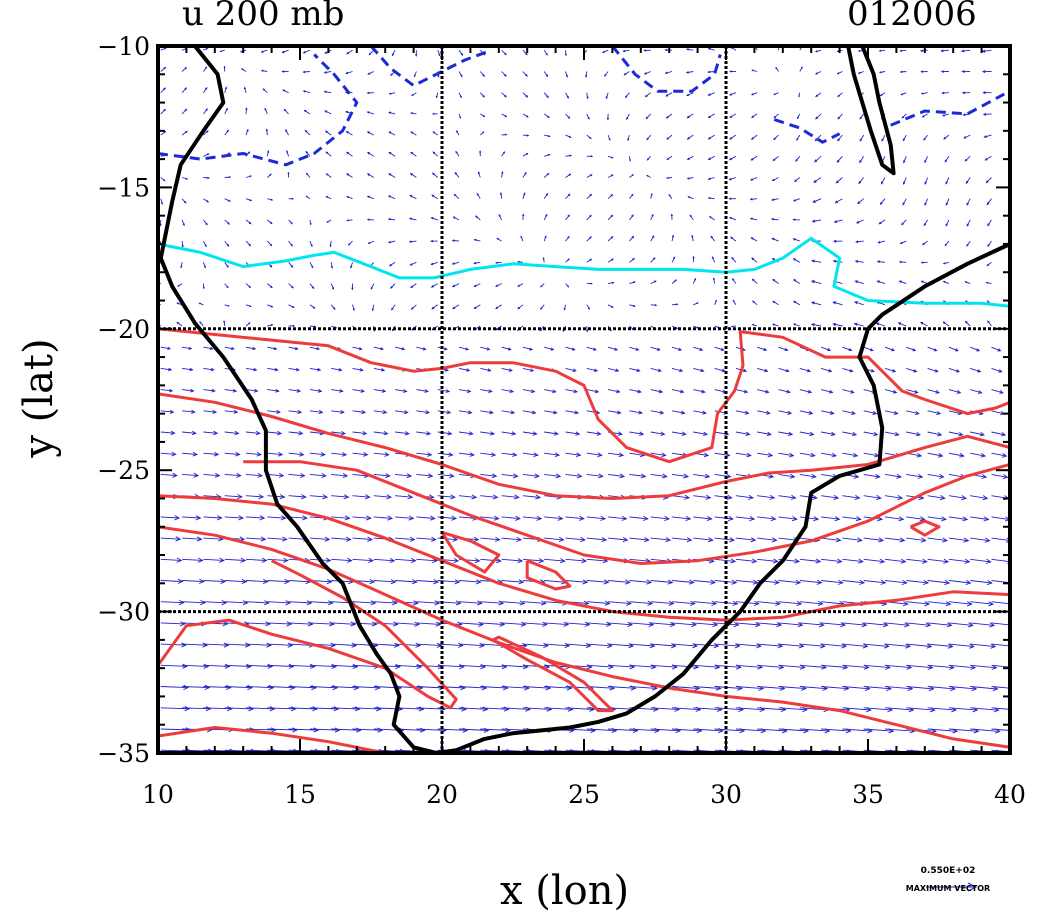 Image resolution: width=1052 pixels, height=914 pixels. Describe the element at coordinates (912, 17) in the screenshot. I see `date-label: 012006` at that location.